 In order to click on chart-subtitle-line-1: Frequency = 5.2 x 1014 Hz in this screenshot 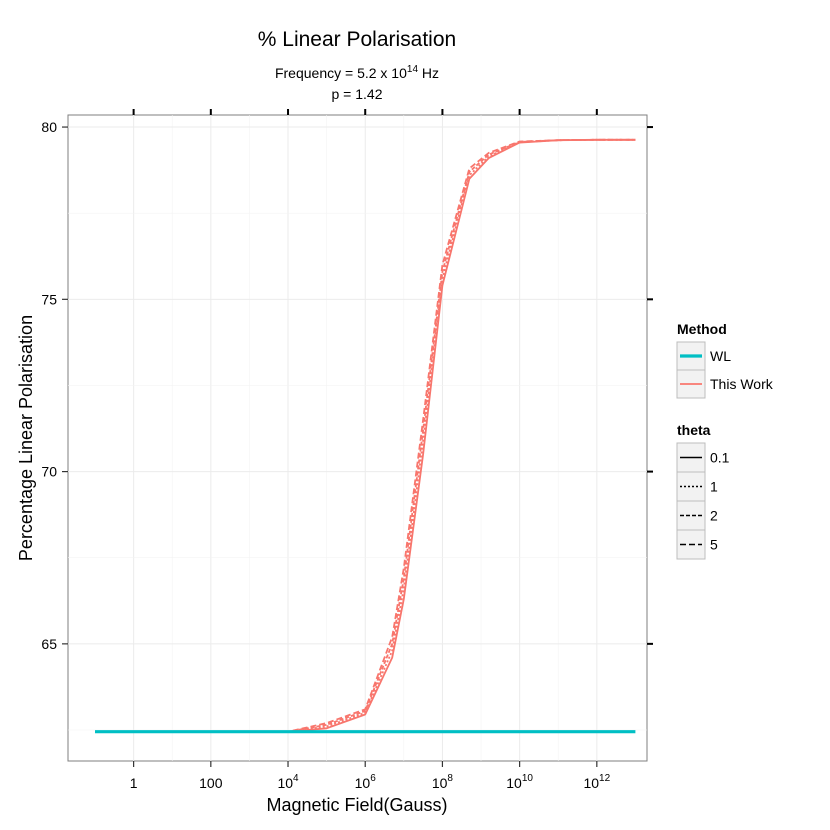, I will do `click(357, 72)`.